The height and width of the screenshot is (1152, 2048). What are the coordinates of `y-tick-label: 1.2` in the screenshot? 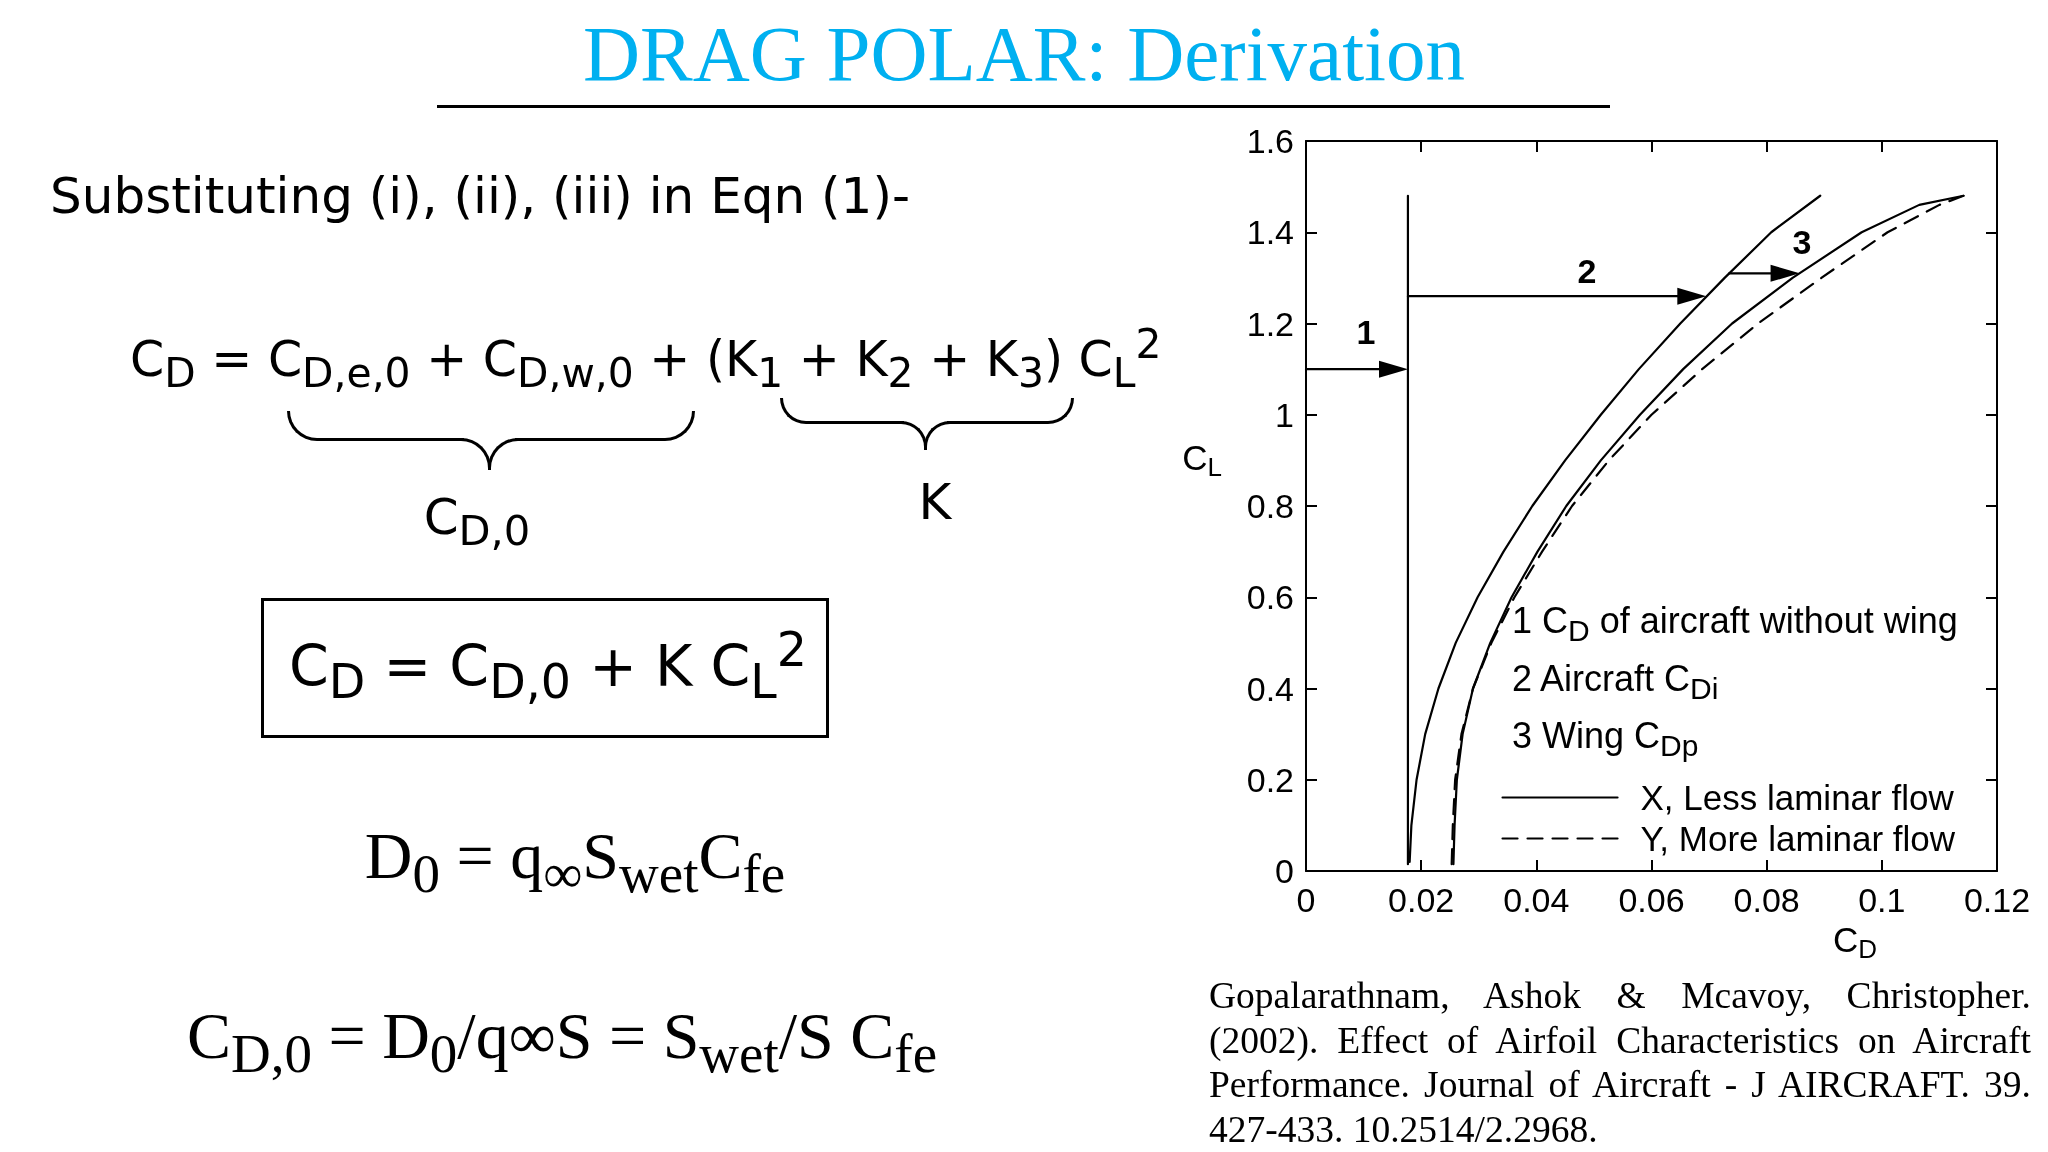 It's located at (1270, 323).